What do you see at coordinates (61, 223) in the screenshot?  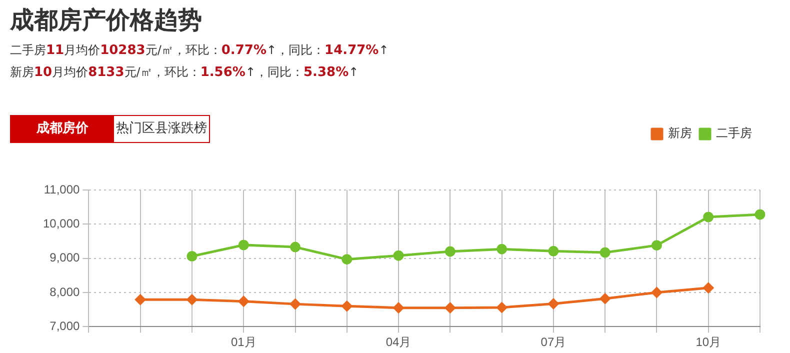 I see `y-tick-label: 10,000` at bounding box center [61, 223].